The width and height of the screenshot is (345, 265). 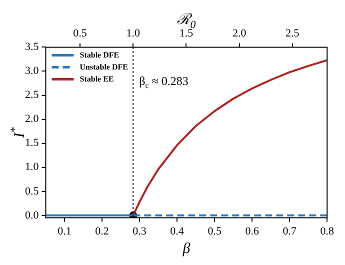 I want to click on legend-label: Unstable DFE, so click(x=104, y=67).